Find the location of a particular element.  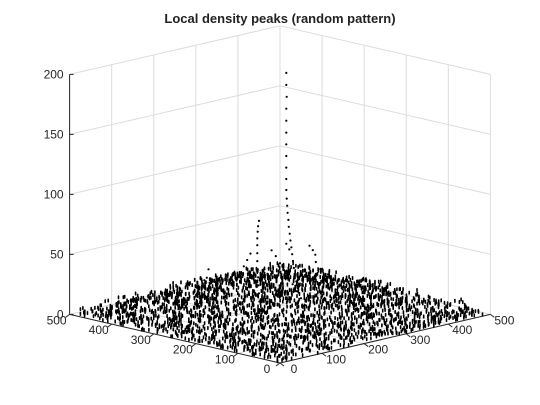

x-tick-label: 400 is located at coordinates (462, 330).